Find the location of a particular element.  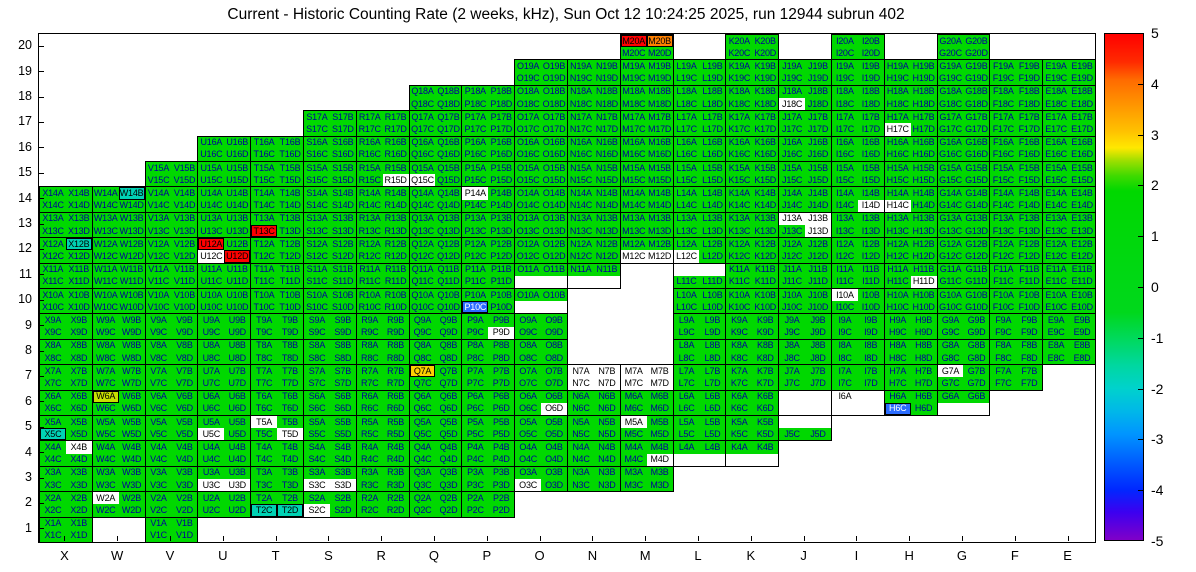

cell-J16: J16A J16B J16C J16D is located at coordinates (805, 148).